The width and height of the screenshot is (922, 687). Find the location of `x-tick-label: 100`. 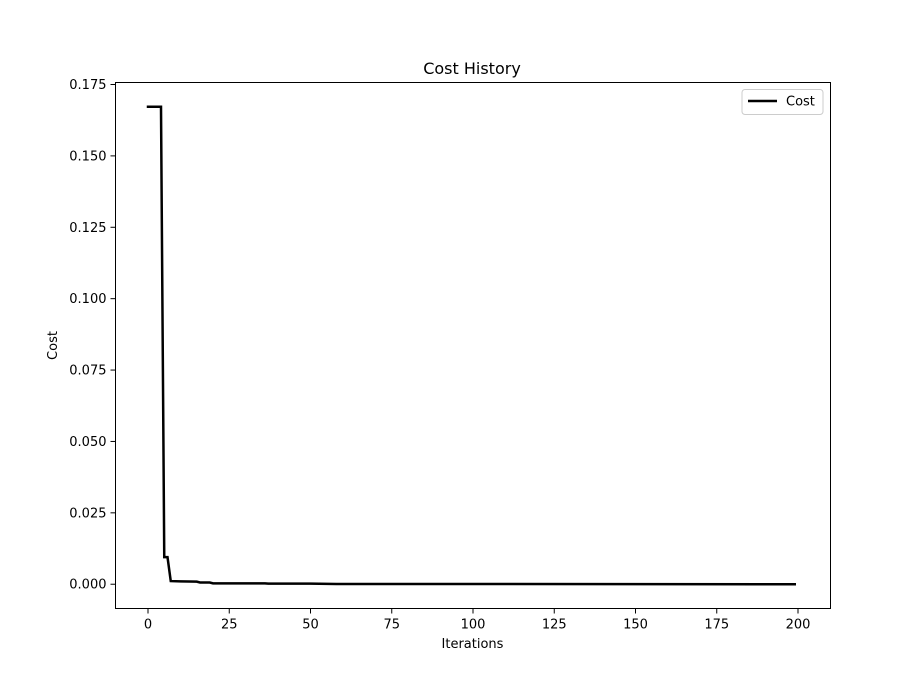

x-tick-label: 100 is located at coordinates (473, 625).